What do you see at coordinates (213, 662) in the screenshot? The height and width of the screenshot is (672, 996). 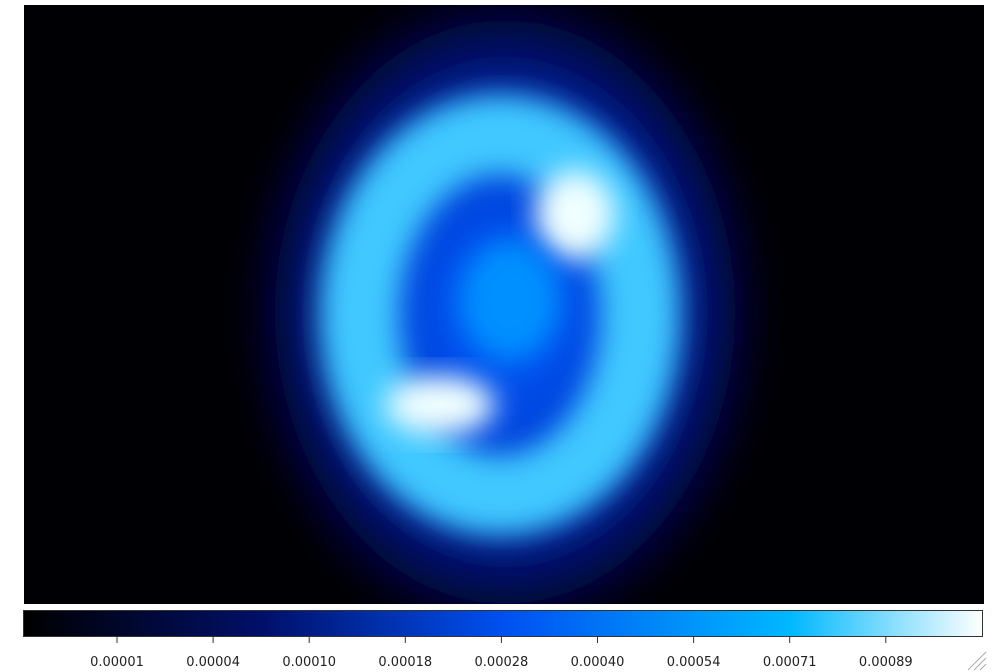 I see `tick-label: 0.00004` at bounding box center [213, 662].